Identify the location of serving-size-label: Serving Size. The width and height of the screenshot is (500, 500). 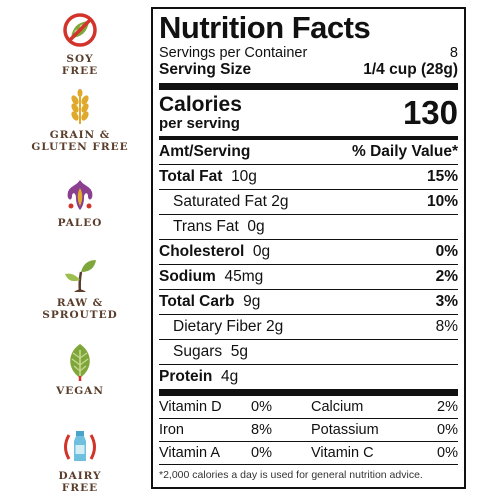
(205, 69).